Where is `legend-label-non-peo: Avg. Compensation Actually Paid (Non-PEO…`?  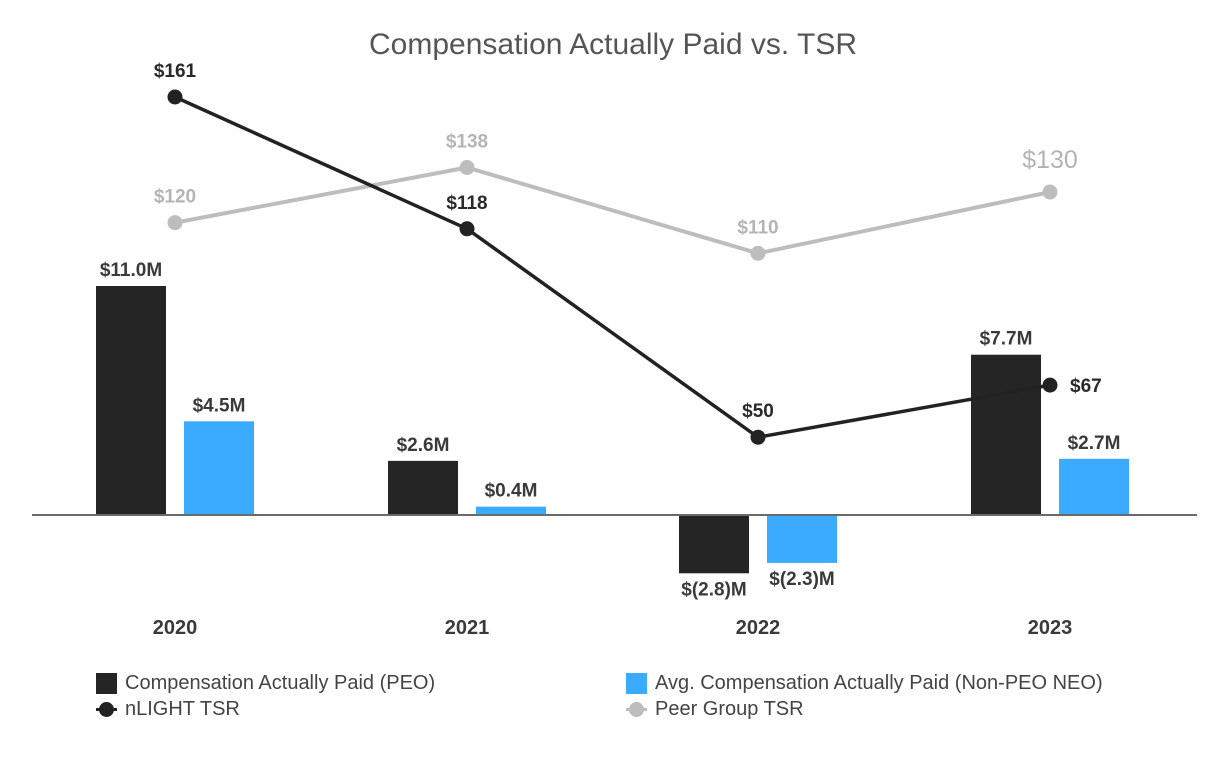 legend-label-non-peo: Avg. Compensation Actually Paid (Non-PEO… is located at coordinates (879, 683).